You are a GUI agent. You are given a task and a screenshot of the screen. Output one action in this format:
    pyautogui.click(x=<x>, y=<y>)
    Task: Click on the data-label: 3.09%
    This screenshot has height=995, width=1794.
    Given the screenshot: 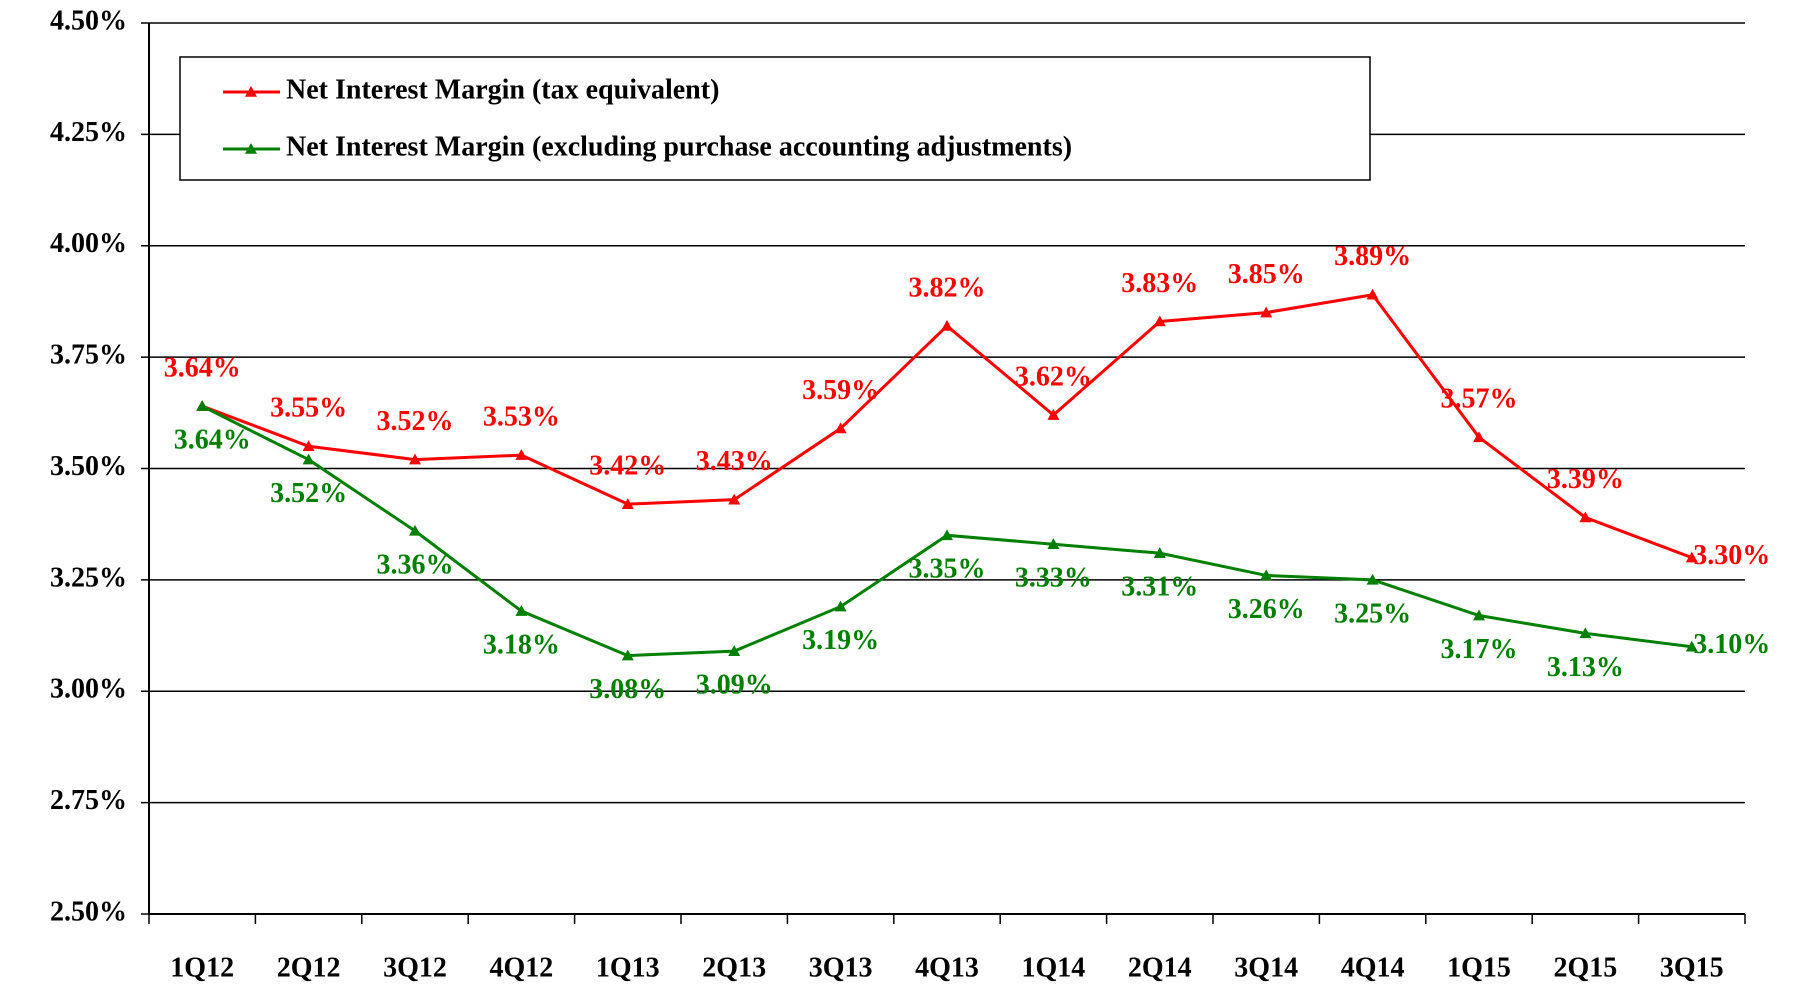 What is the action you would take?
    pyautogui.click(x=734, y=685)
    